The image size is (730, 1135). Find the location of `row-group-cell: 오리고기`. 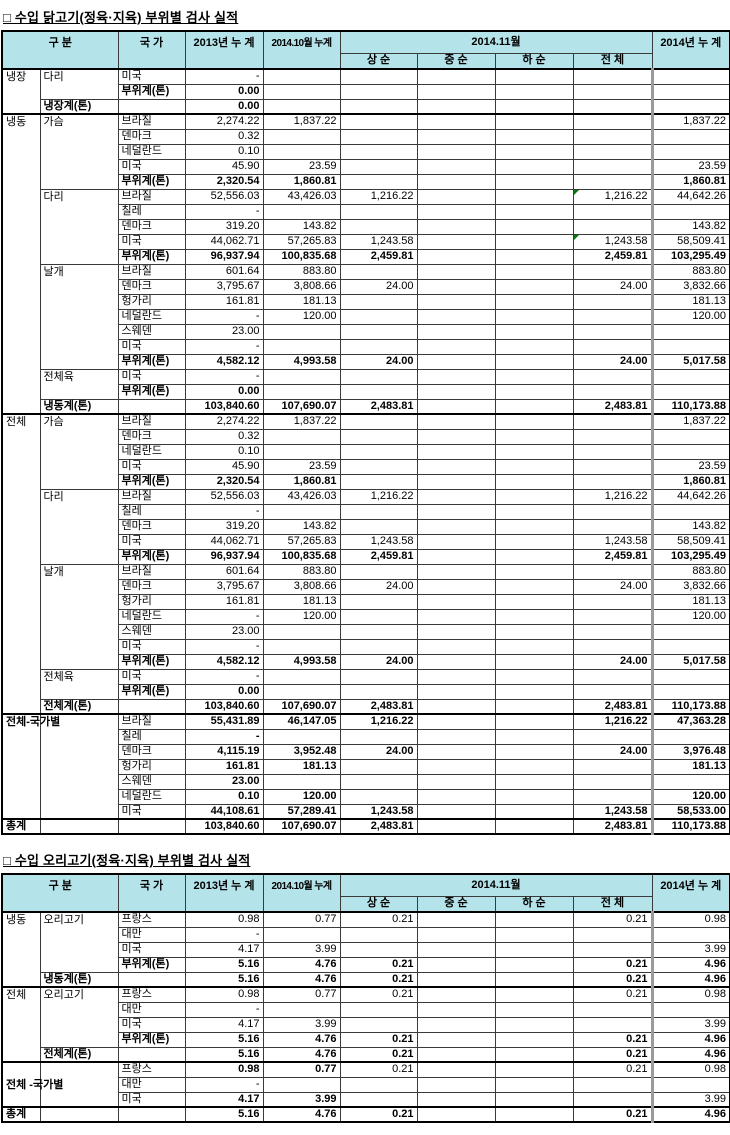

row-group-cell: 오리고기 is located at coordinates (79, 1017).